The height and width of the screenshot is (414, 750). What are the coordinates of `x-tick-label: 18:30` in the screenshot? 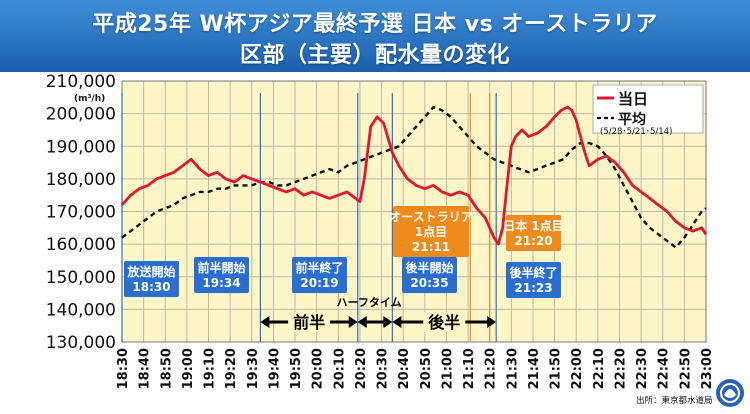 It's located at (123, 368).